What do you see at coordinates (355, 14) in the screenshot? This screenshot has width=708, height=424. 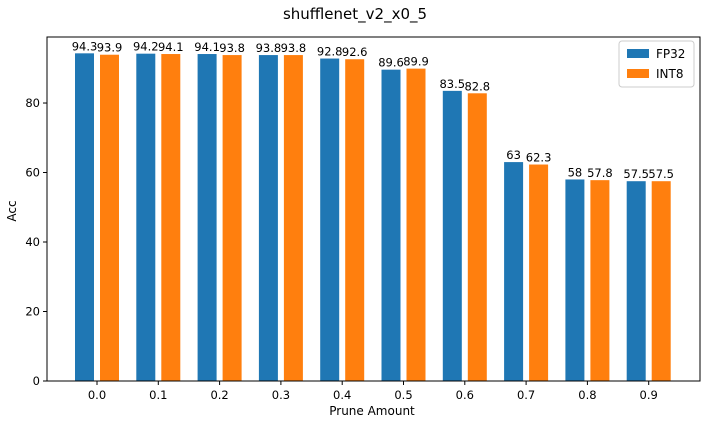 I see `chart-title: shufflenet_v2_x0_5` at bounding box center [355, 14].